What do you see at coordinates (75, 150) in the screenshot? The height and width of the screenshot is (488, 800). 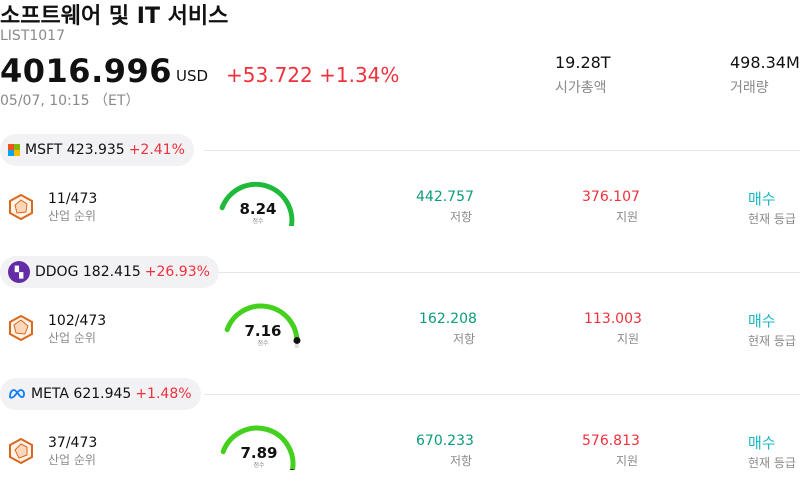 I see `stock-ticker: MSFT 423.935` at bounding box center [75, 150].